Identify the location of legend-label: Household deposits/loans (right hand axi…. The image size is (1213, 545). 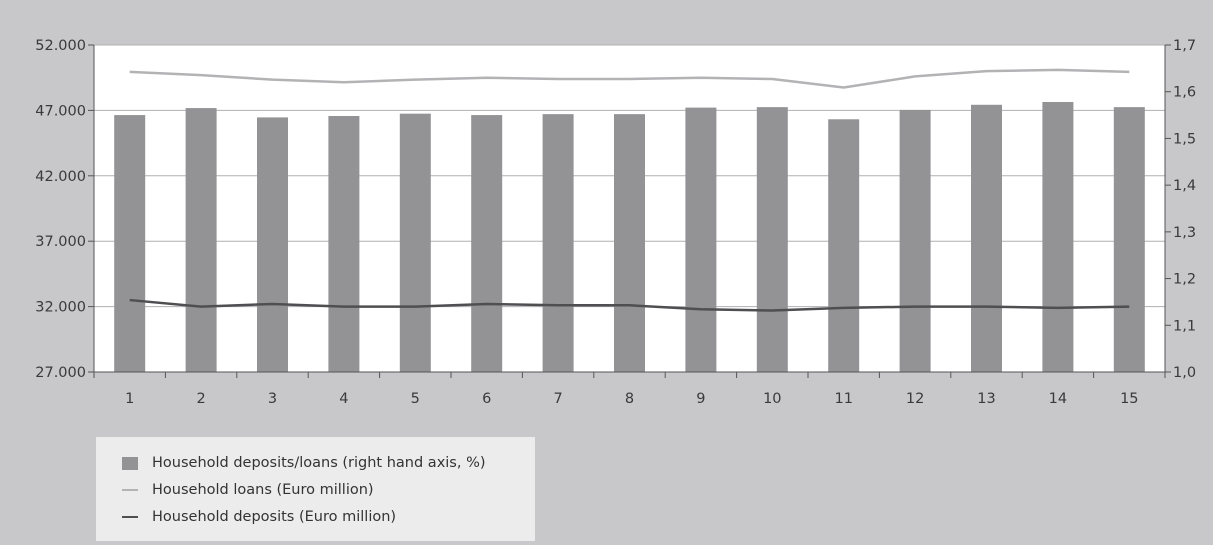
(319, 463).